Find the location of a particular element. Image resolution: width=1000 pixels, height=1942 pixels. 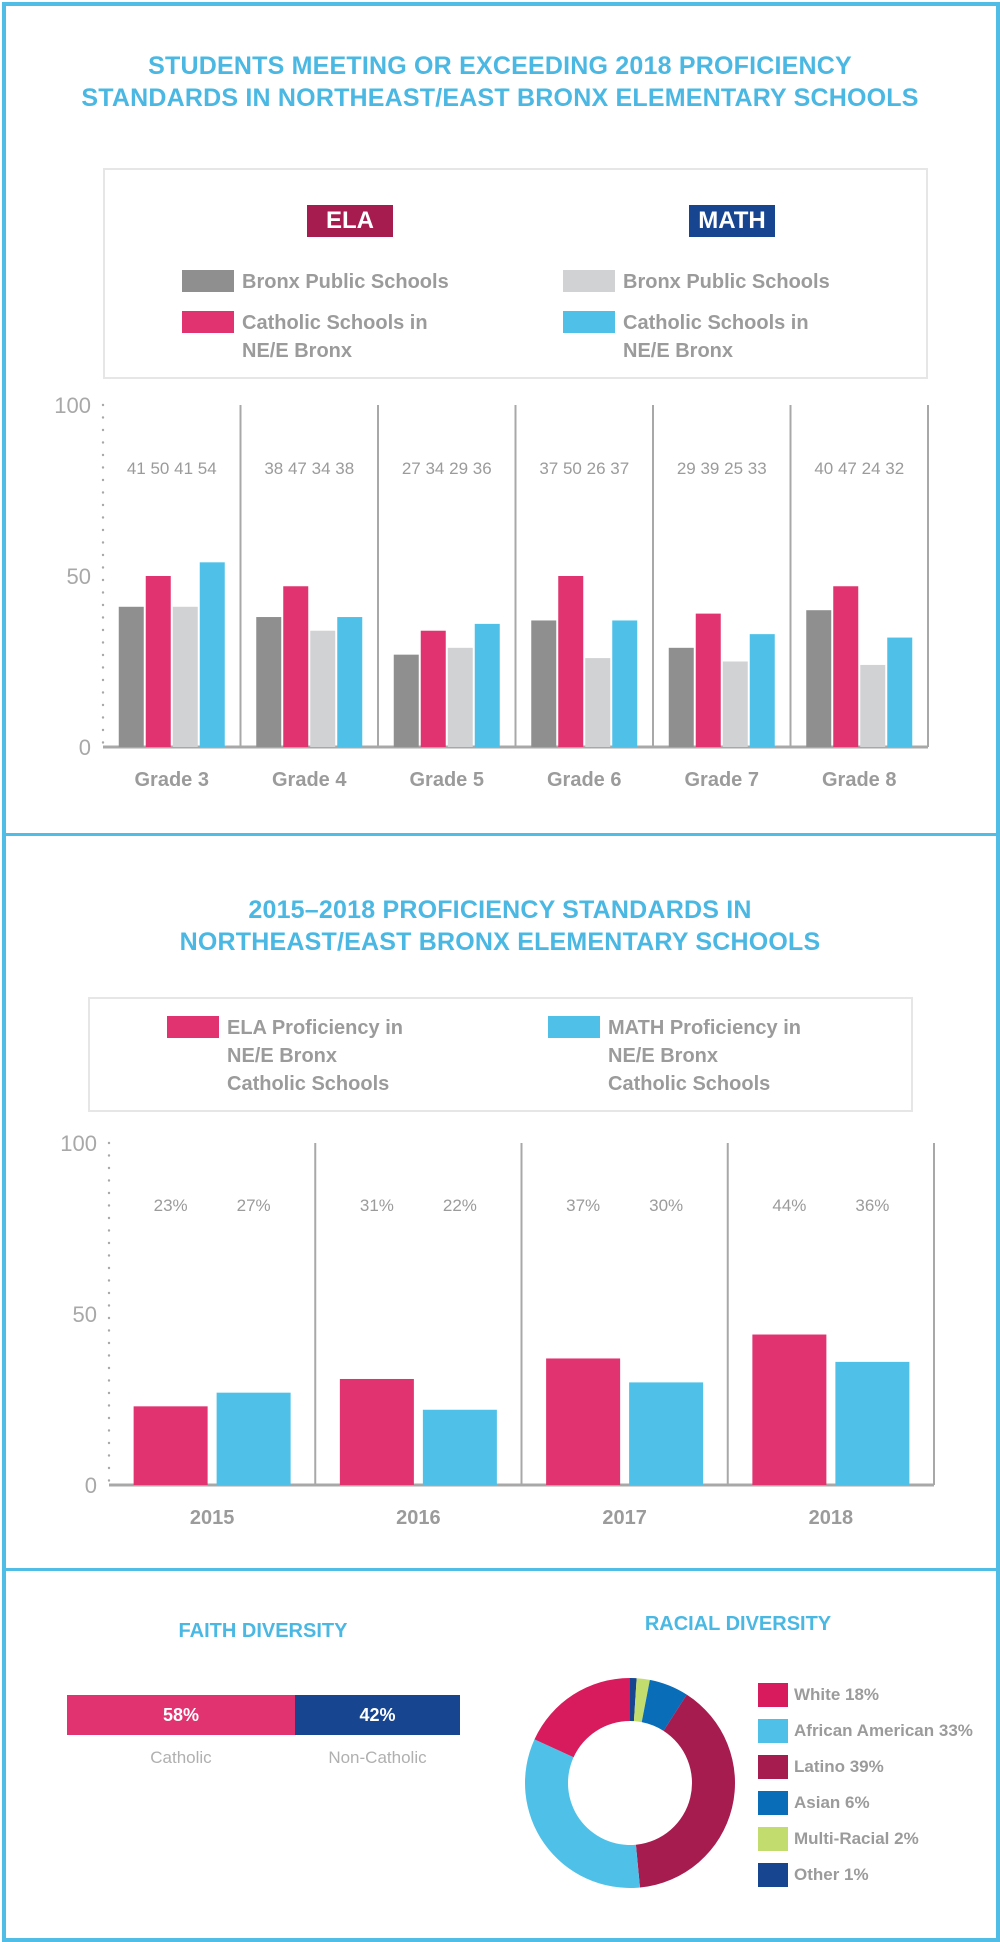

x-tick-label: 2016 is located at coordinates (418, 1518).